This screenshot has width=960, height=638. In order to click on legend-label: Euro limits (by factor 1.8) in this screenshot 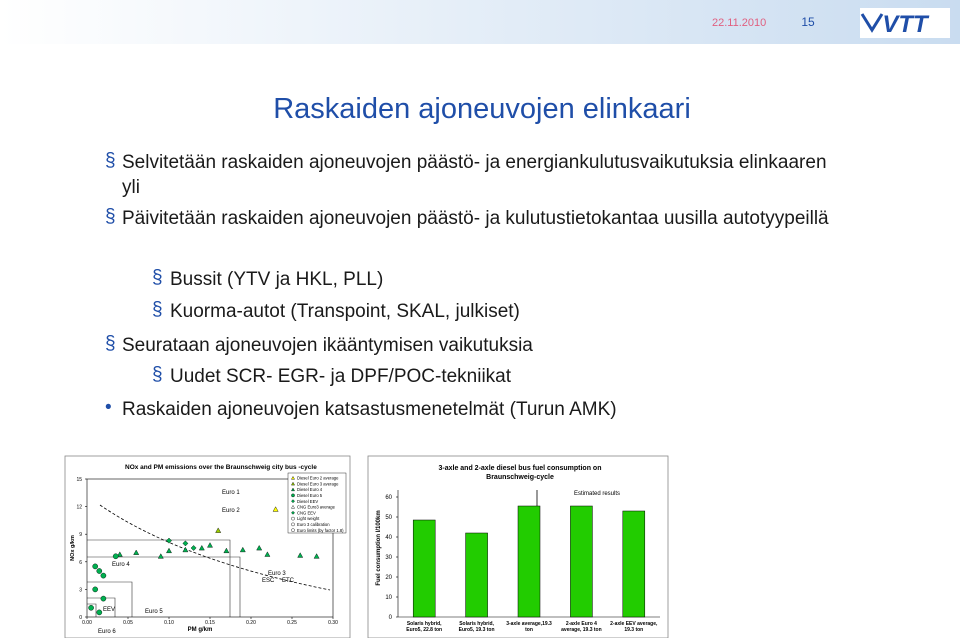, I will do `click(320, 530)`.